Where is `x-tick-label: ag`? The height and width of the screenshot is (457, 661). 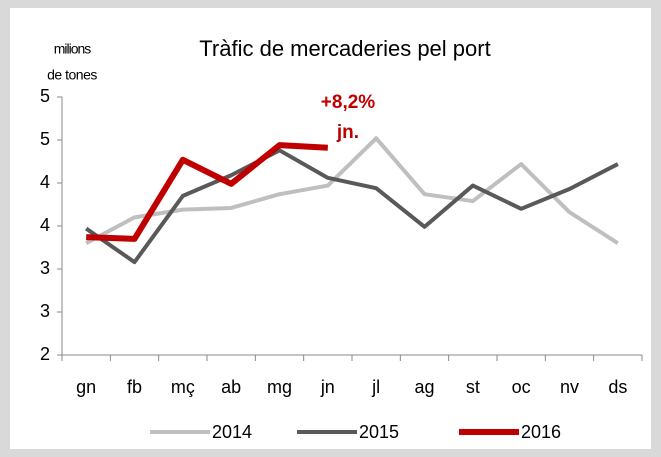
x-tick-label: ag is located at coordinates (424, 387).